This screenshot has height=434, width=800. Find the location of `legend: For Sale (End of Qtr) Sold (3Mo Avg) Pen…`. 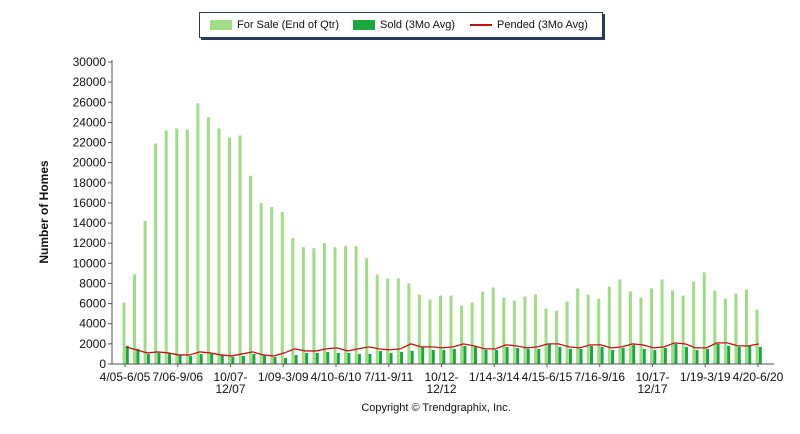

legend: For Sale (End of Qtr) Sold (3Mo Avg) Pen… is located at coordinates (401, 25).